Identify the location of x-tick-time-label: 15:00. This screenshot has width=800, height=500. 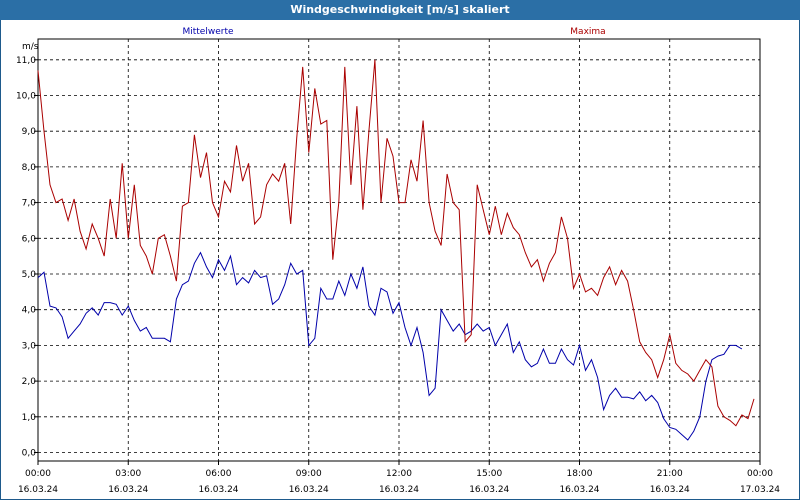
(489, 474).